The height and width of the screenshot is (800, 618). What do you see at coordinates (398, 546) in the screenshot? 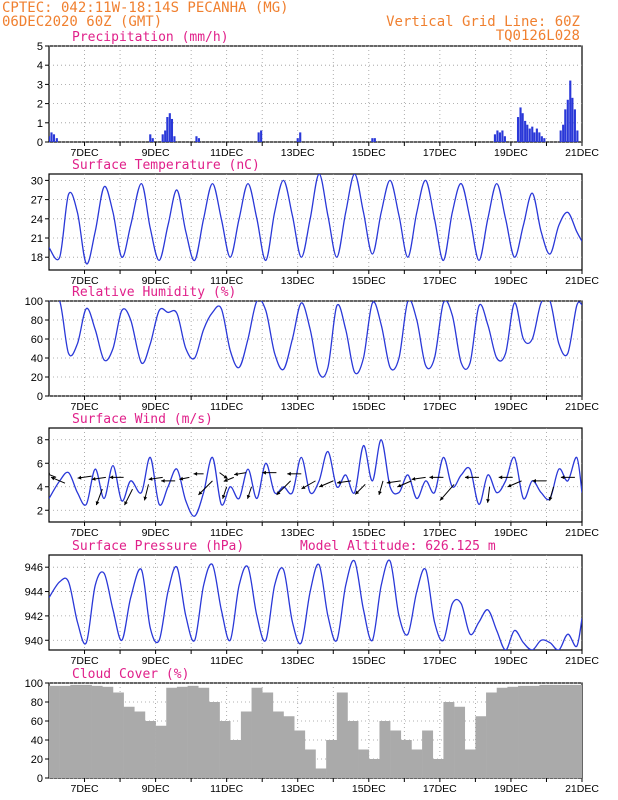
I see `panel-annotation-pres: Model Altitude: 626.125 m` at bounding box center [398, 546].